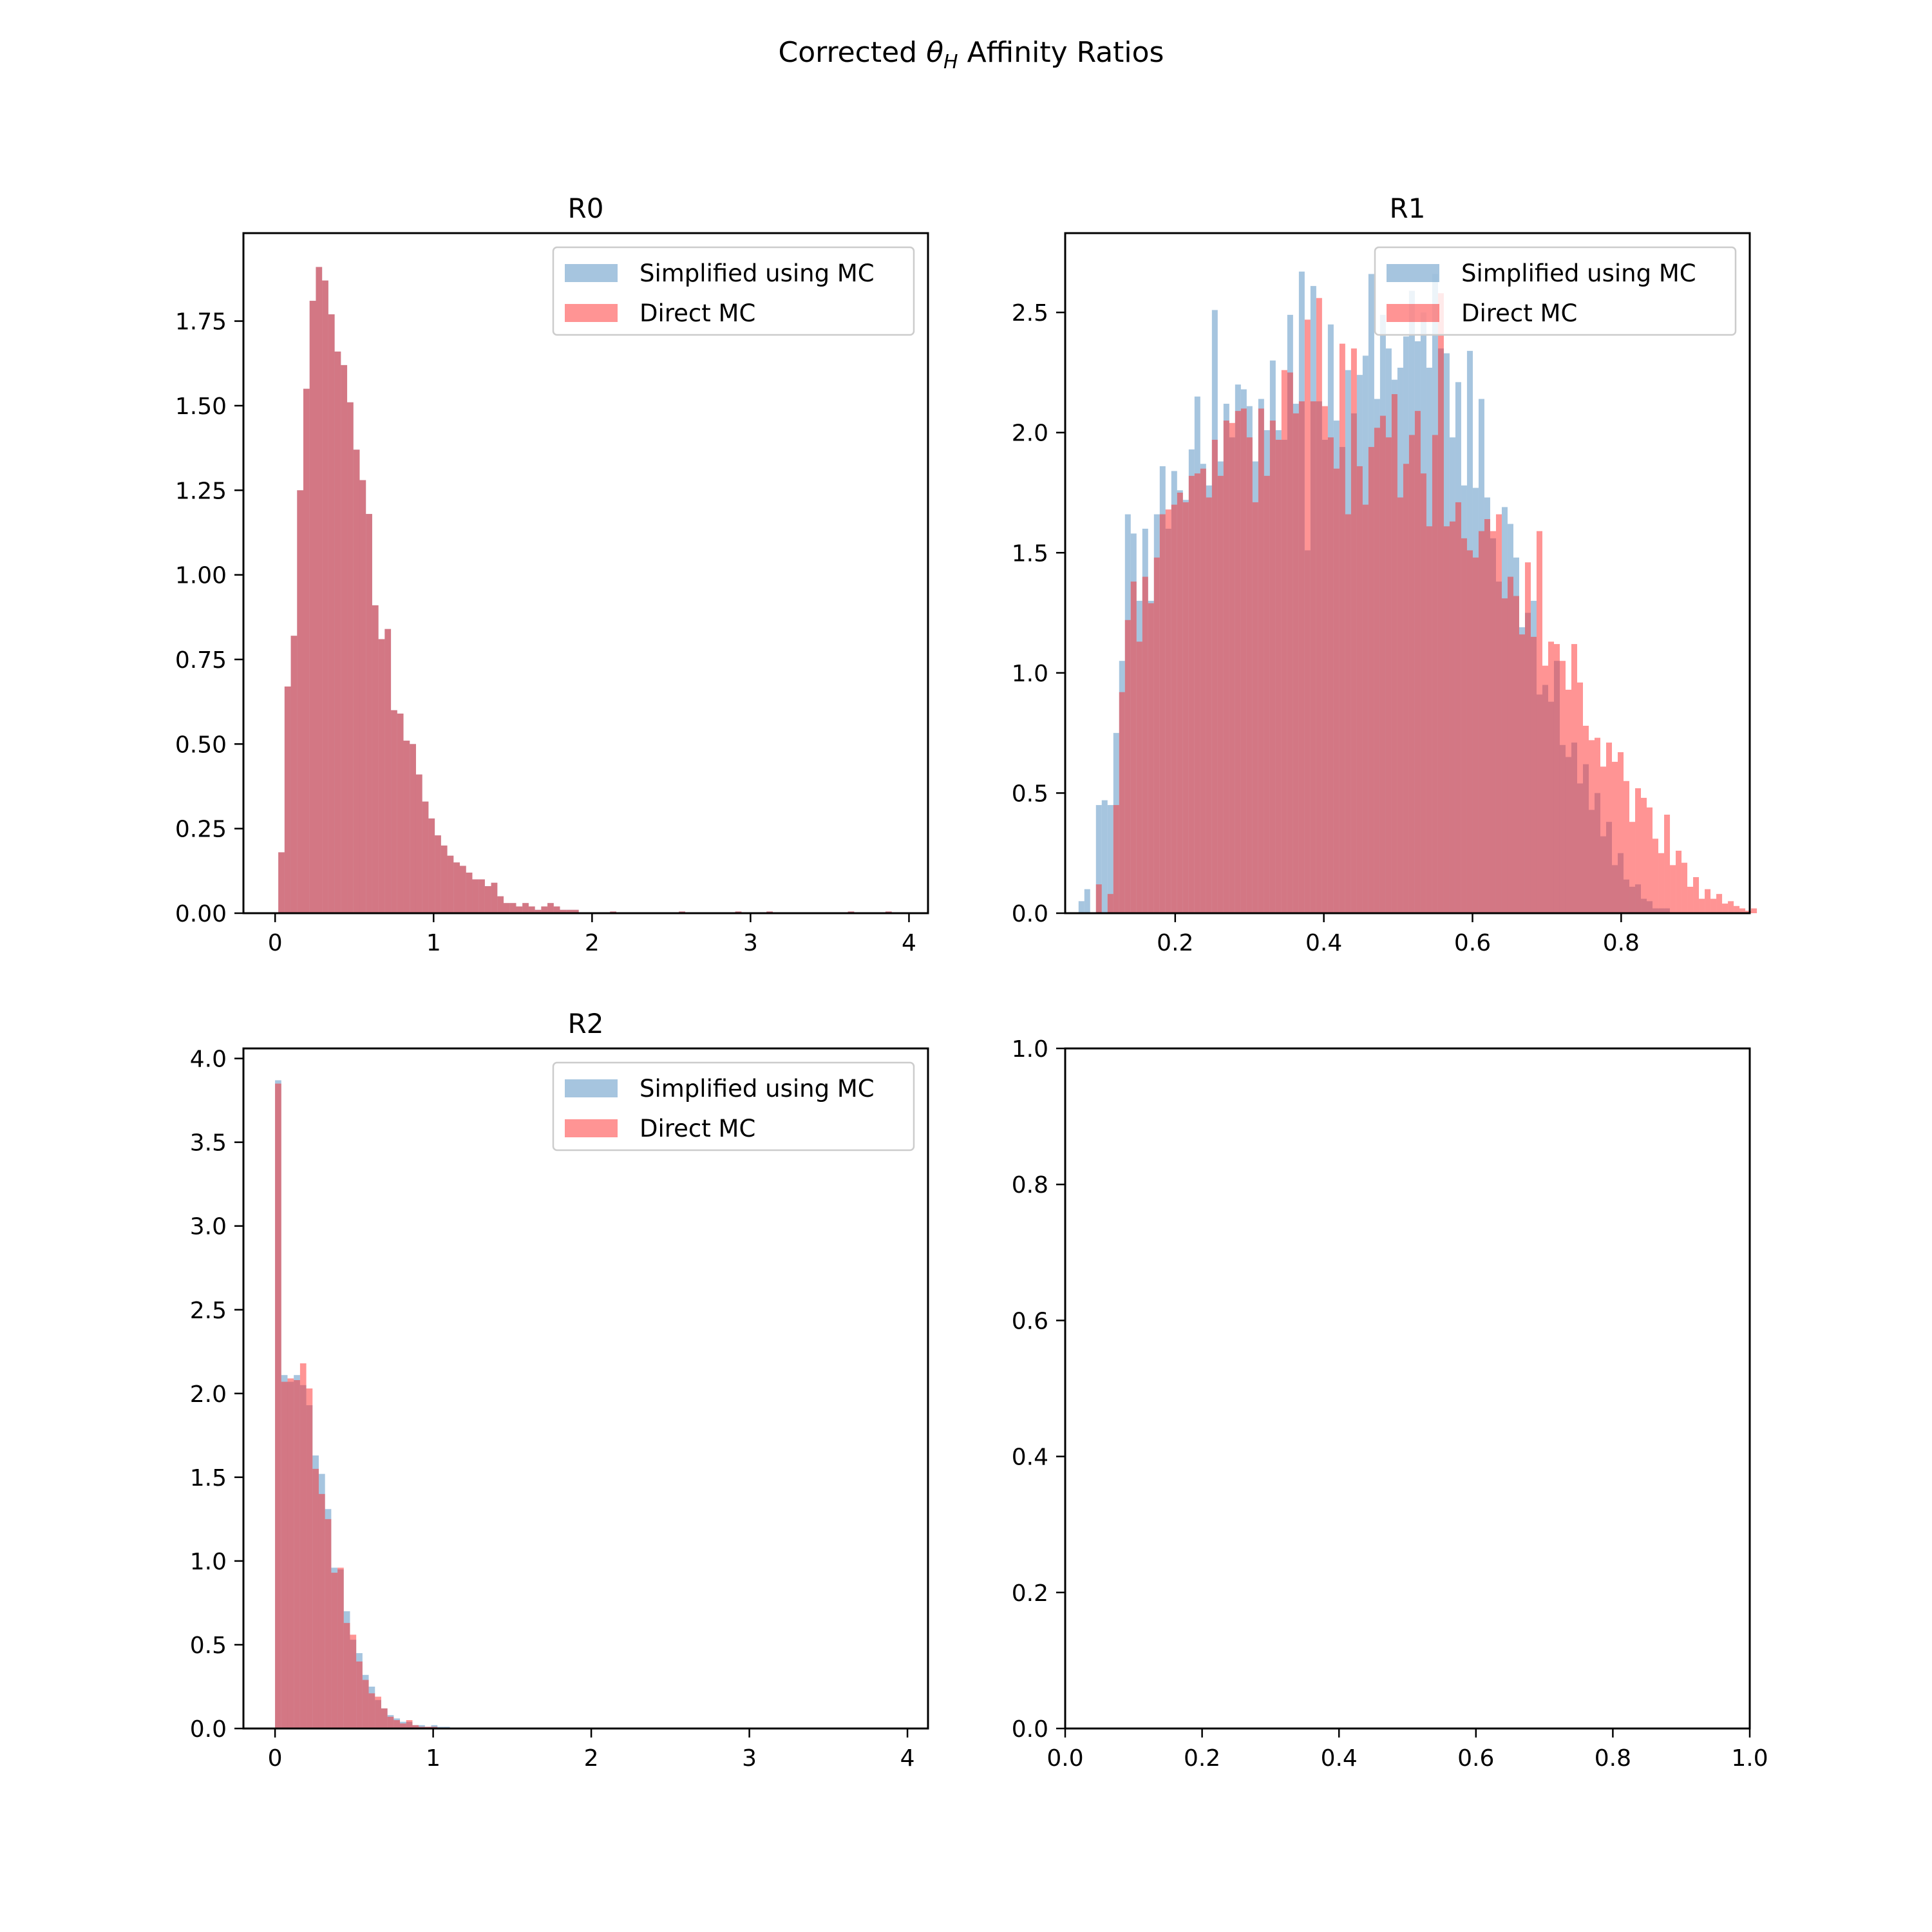 The width and height of the screenshot is (1932, 1932). What do you see at coordinates (853, 52) in the screenshot?
I see `figure-title-prefix: Corrected` at bounding box center [853, 52].